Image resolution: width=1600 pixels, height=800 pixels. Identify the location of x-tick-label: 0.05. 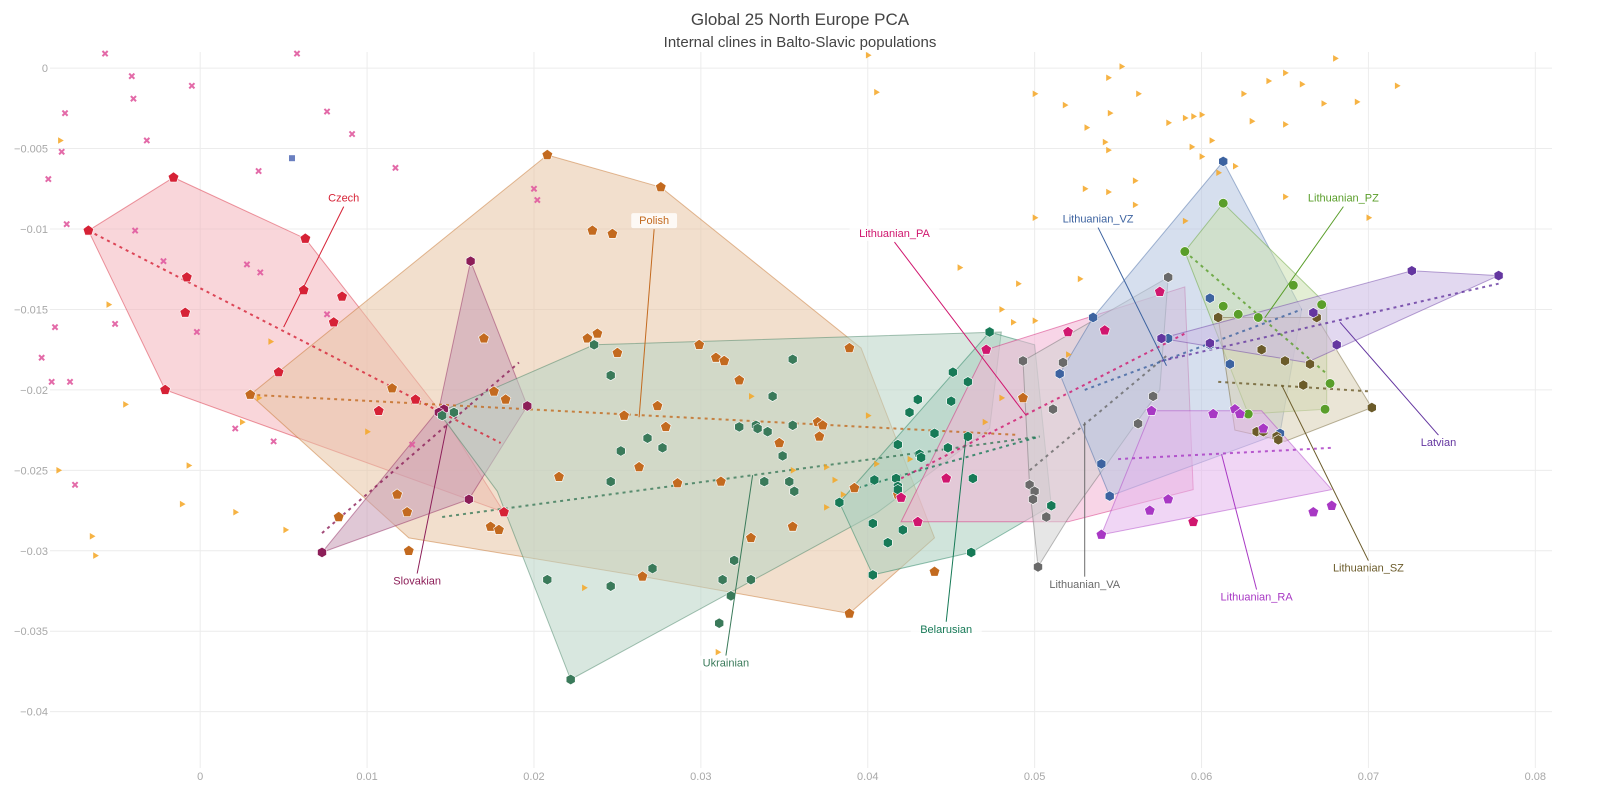
(1034, 777).